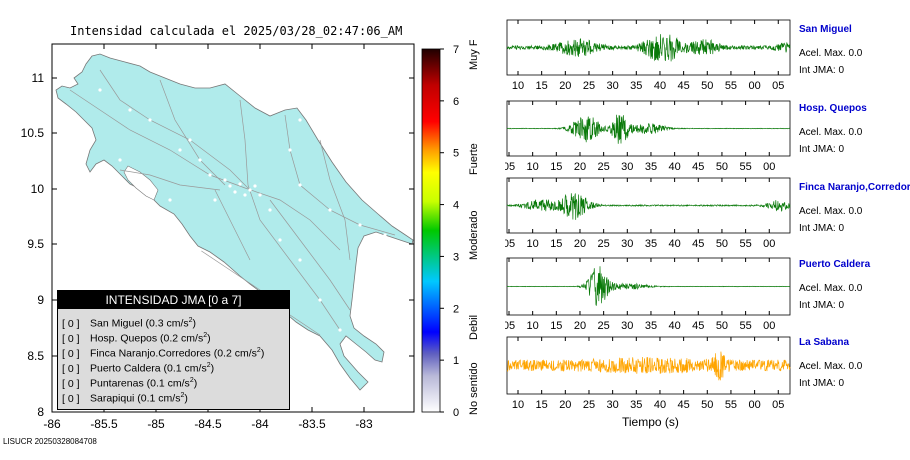  I want to click on legend-title: INTENSIDAD JMA [0 a 7], so click(173, 300).